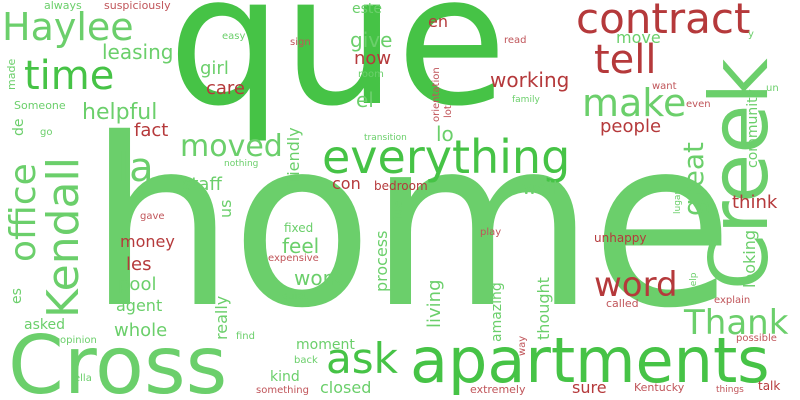 This screenshot has width=800, height=400. I want to click on word-give: give, so click(371, 40).